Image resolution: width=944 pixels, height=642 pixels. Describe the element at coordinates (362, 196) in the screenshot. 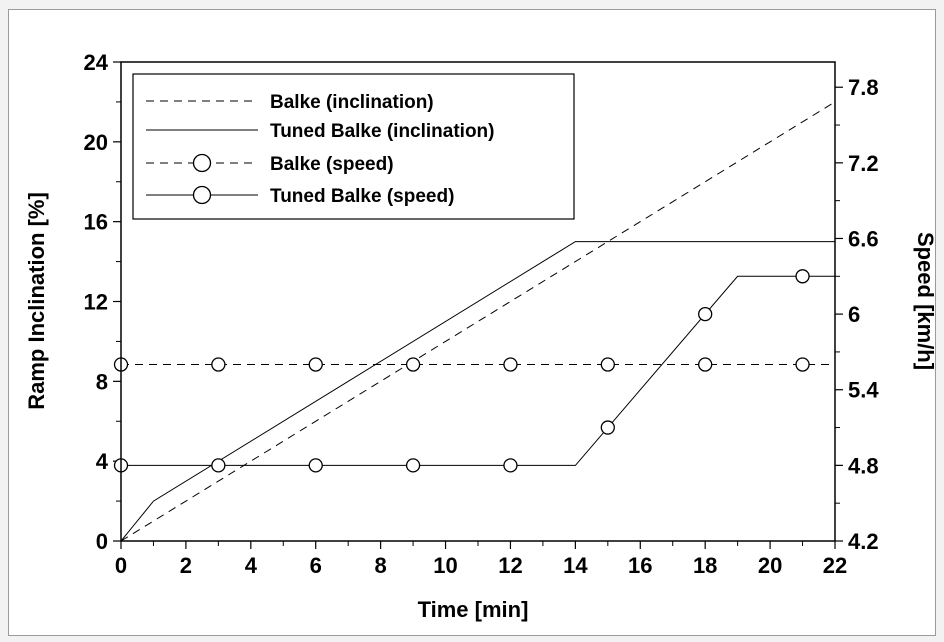

I see `legend-label-3: Tuned Balke (speed)` at that location.